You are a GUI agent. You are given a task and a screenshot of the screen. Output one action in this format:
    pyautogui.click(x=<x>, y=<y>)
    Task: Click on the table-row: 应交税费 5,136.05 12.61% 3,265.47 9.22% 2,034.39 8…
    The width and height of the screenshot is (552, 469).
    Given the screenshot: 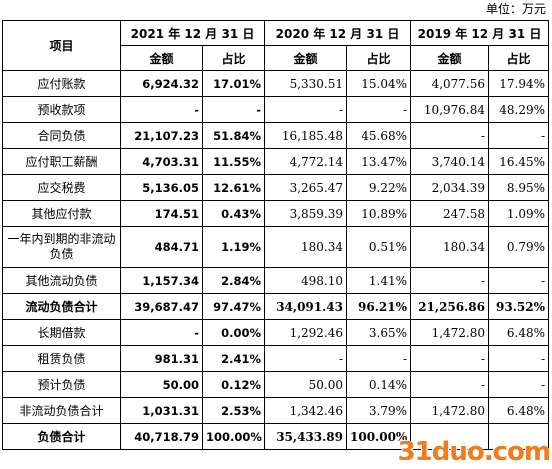 What is the action you would take?
    pyautogui.click(x=275, y=187)
    